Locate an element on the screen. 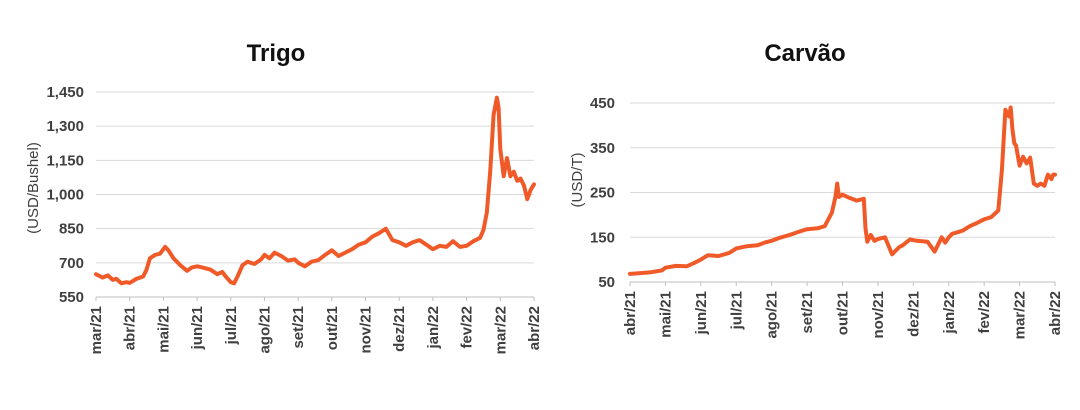  x-tick-label: mar/21 is located at coordinates (96, 330).